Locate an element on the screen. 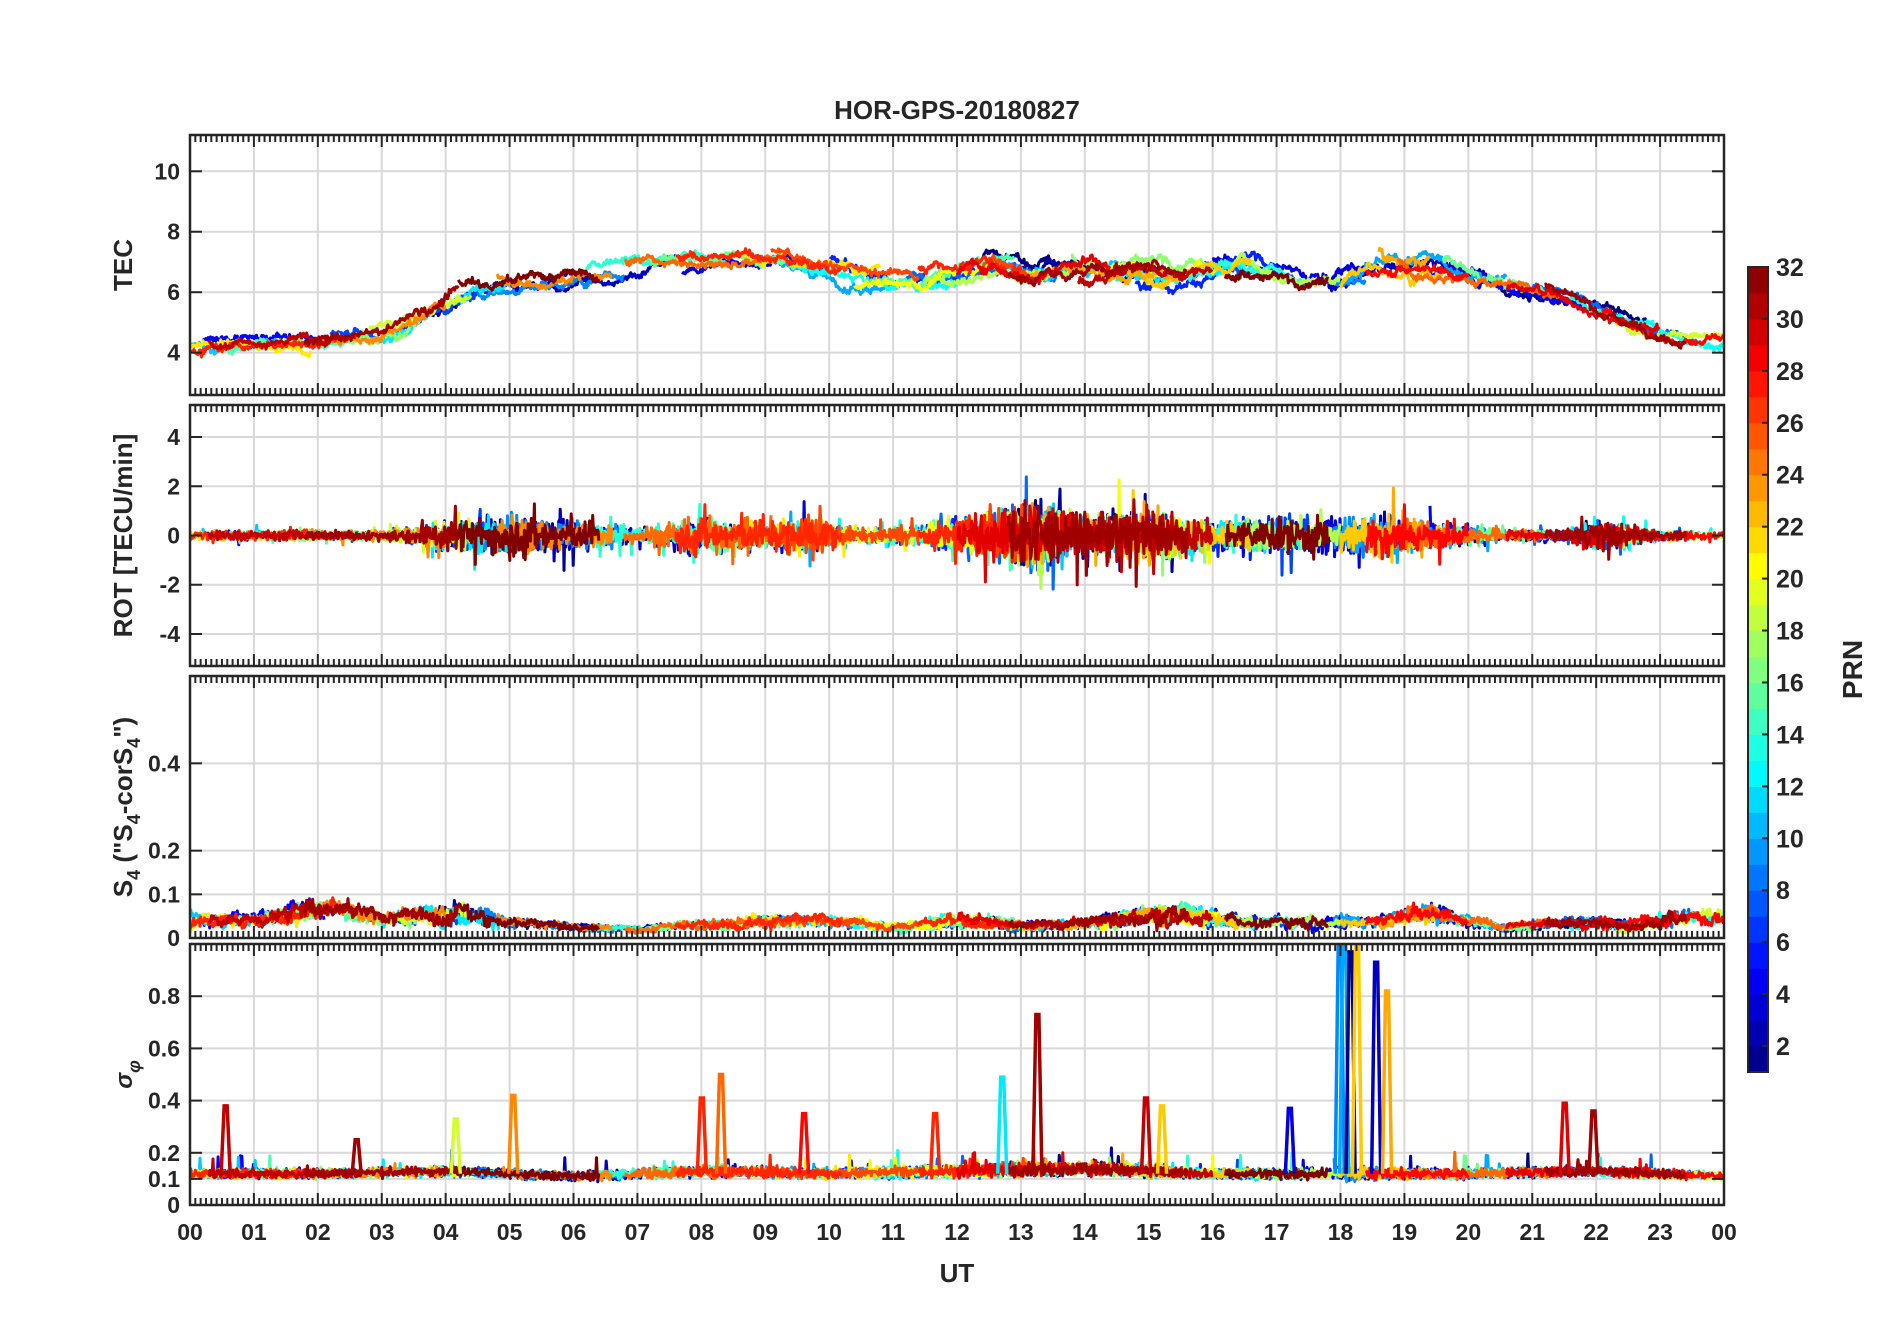 The width and height of the screenshot is (1902, 1330). x-tick-label: 00 is located at coordinates (190, 1232).